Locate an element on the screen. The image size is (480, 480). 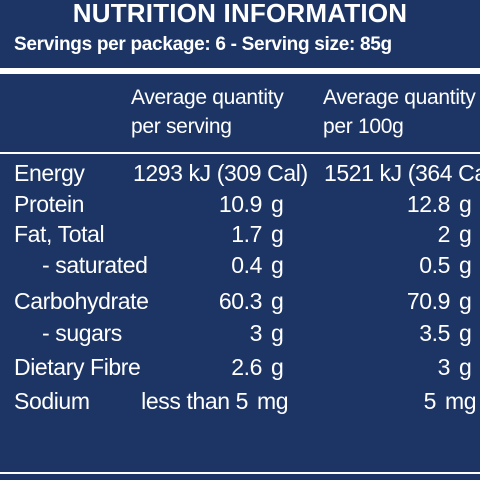
divider-thick is located at coordinates (240, 71).